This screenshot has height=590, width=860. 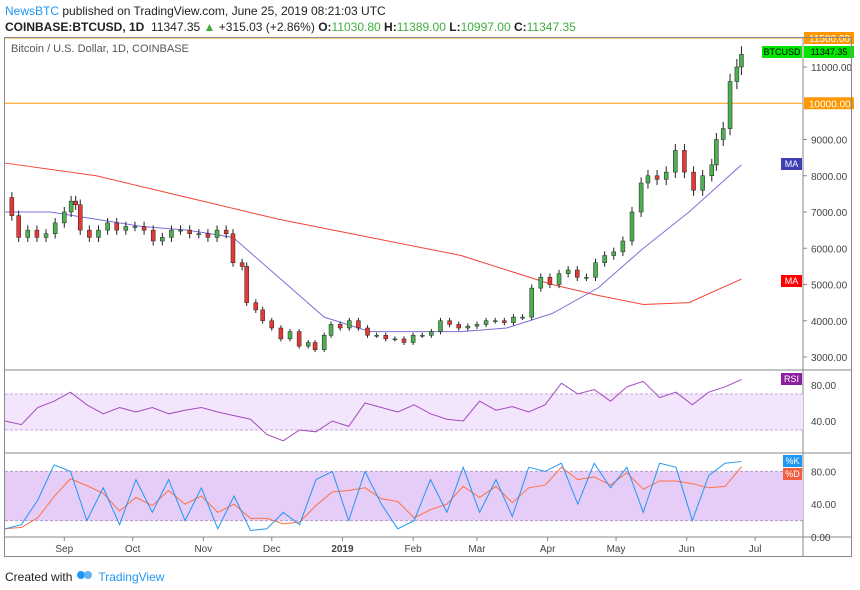 I want to click on rsi-tick-label: 80.00, so click(x=823, y=386).